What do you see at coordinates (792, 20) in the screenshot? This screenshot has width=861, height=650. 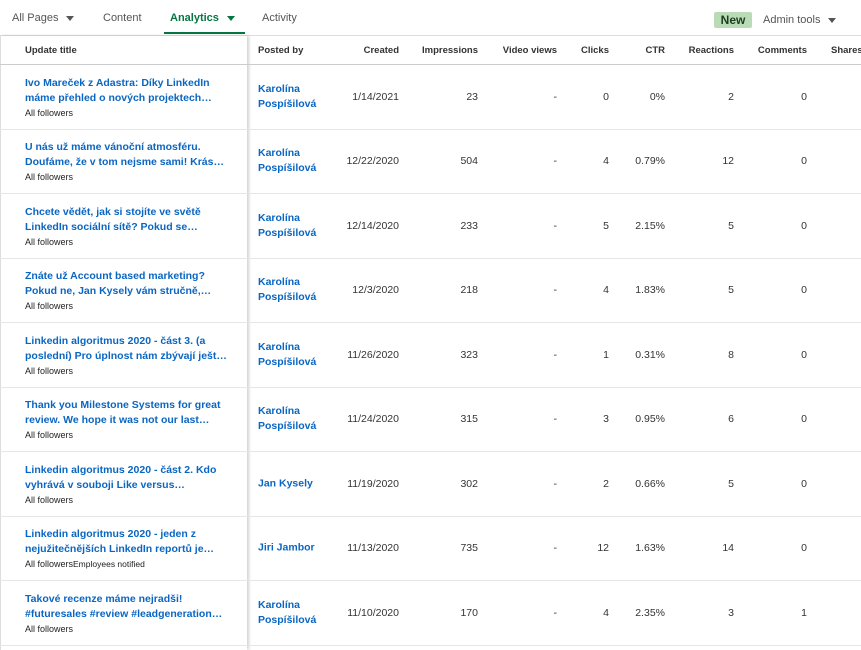 I see `admin-tools-label: Admin tools` at bounding box center [792, 20].